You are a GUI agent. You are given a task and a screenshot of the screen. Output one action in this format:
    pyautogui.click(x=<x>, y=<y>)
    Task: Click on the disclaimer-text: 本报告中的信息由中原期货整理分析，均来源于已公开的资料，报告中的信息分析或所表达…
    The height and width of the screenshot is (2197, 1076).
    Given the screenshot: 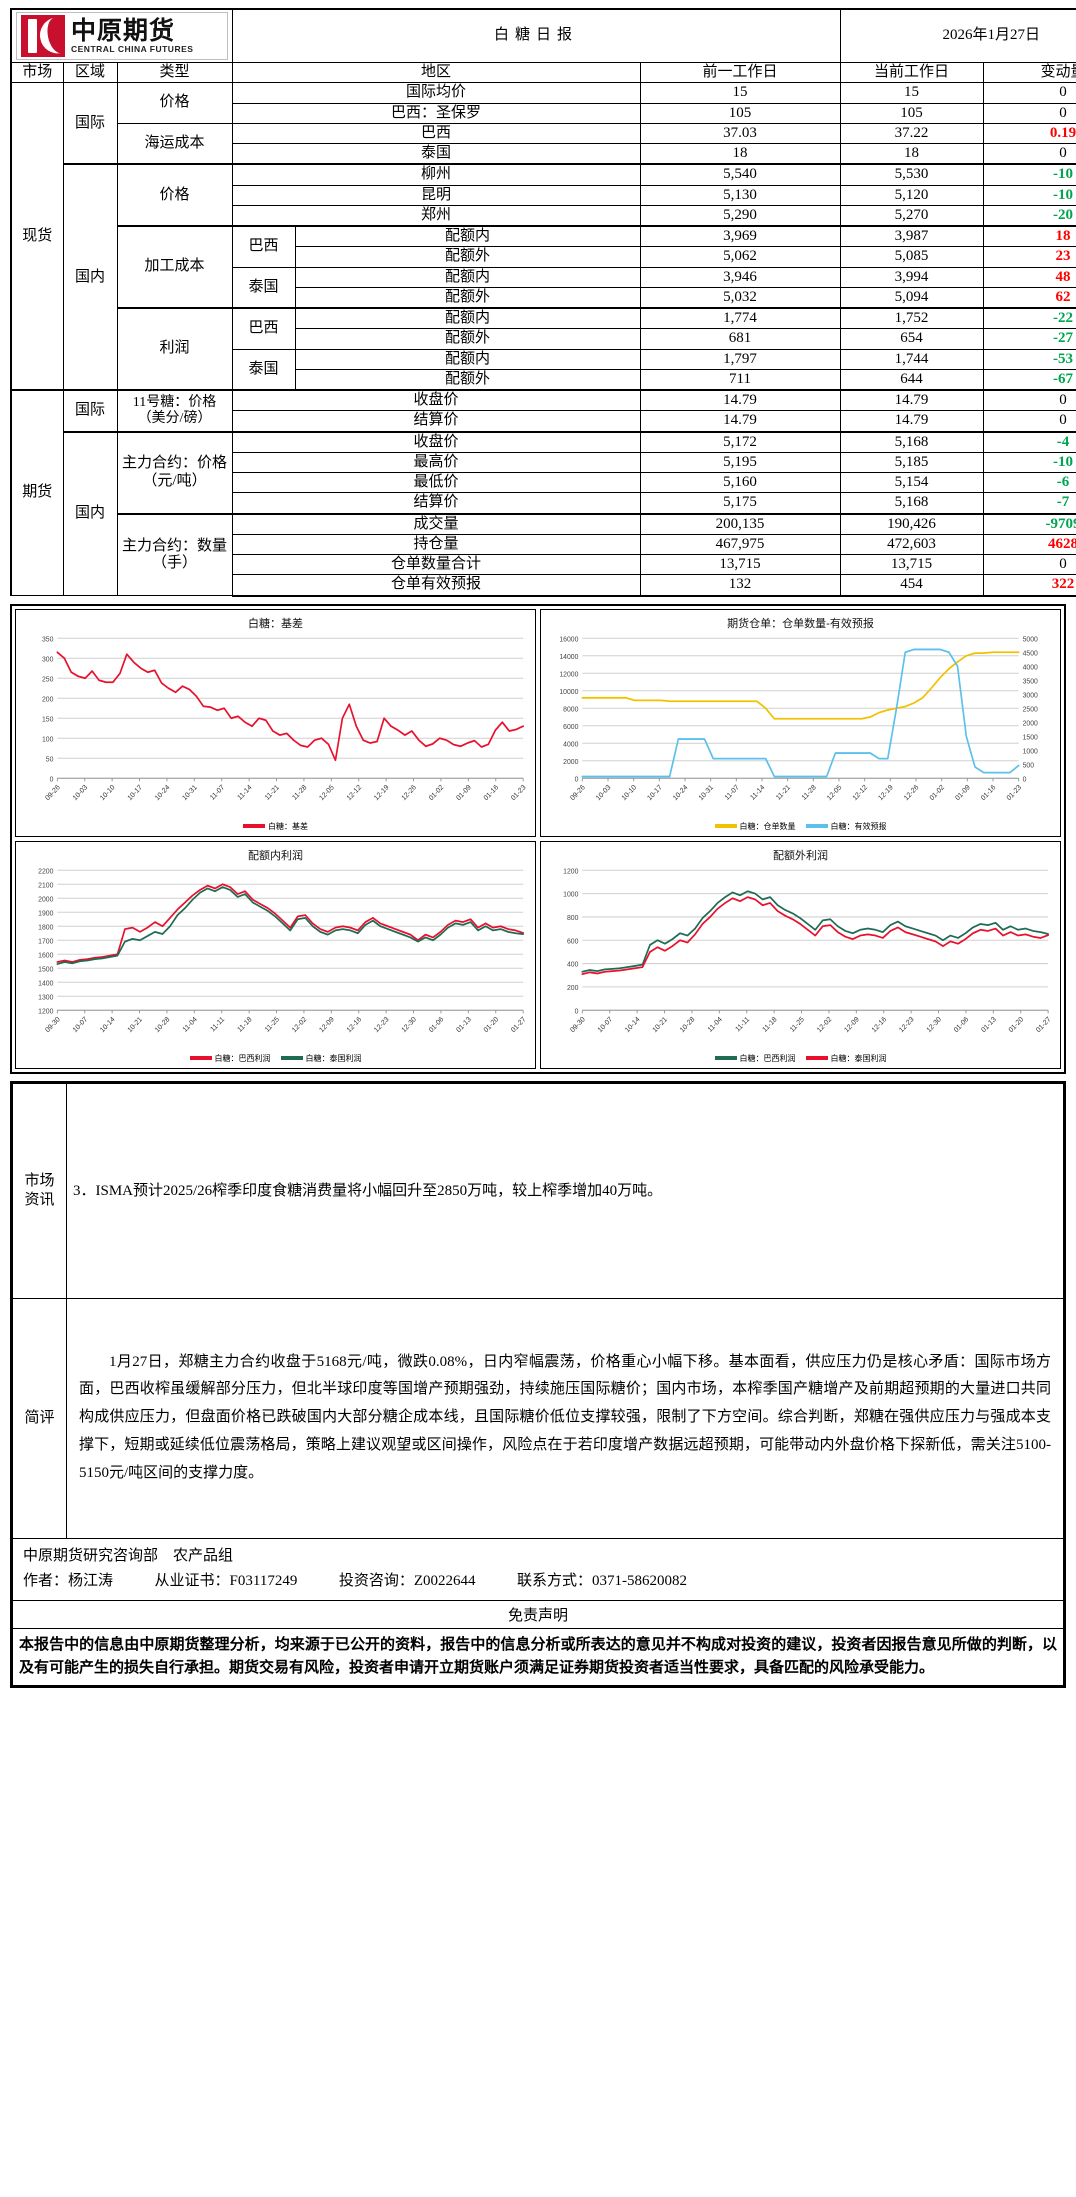 What is the action you would take?
    pyautogui.click(x=538, y=1656)
    